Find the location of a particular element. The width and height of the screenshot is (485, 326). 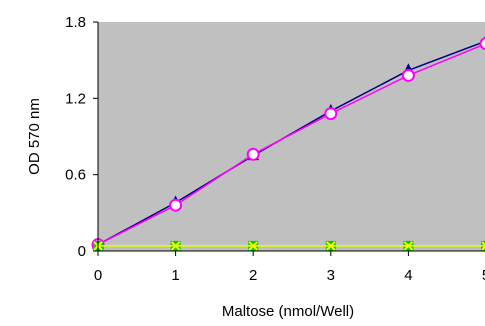

x-tick-label: 3 is located at coordinates (331, 275).